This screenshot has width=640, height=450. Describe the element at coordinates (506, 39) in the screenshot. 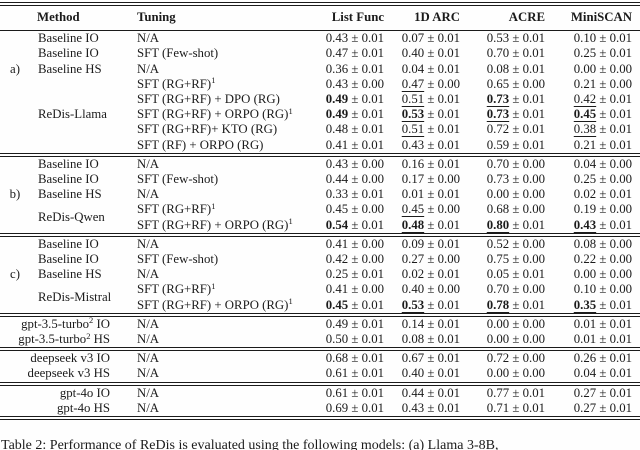

I see `score-cell-acre: 0.53 ± 0.01` at that location.